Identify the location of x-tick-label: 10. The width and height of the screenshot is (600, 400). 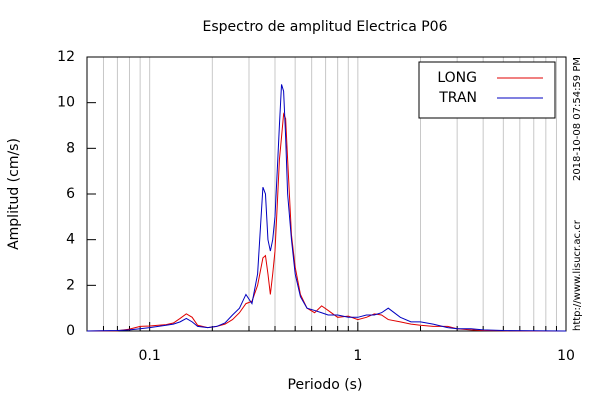
(566, 356).